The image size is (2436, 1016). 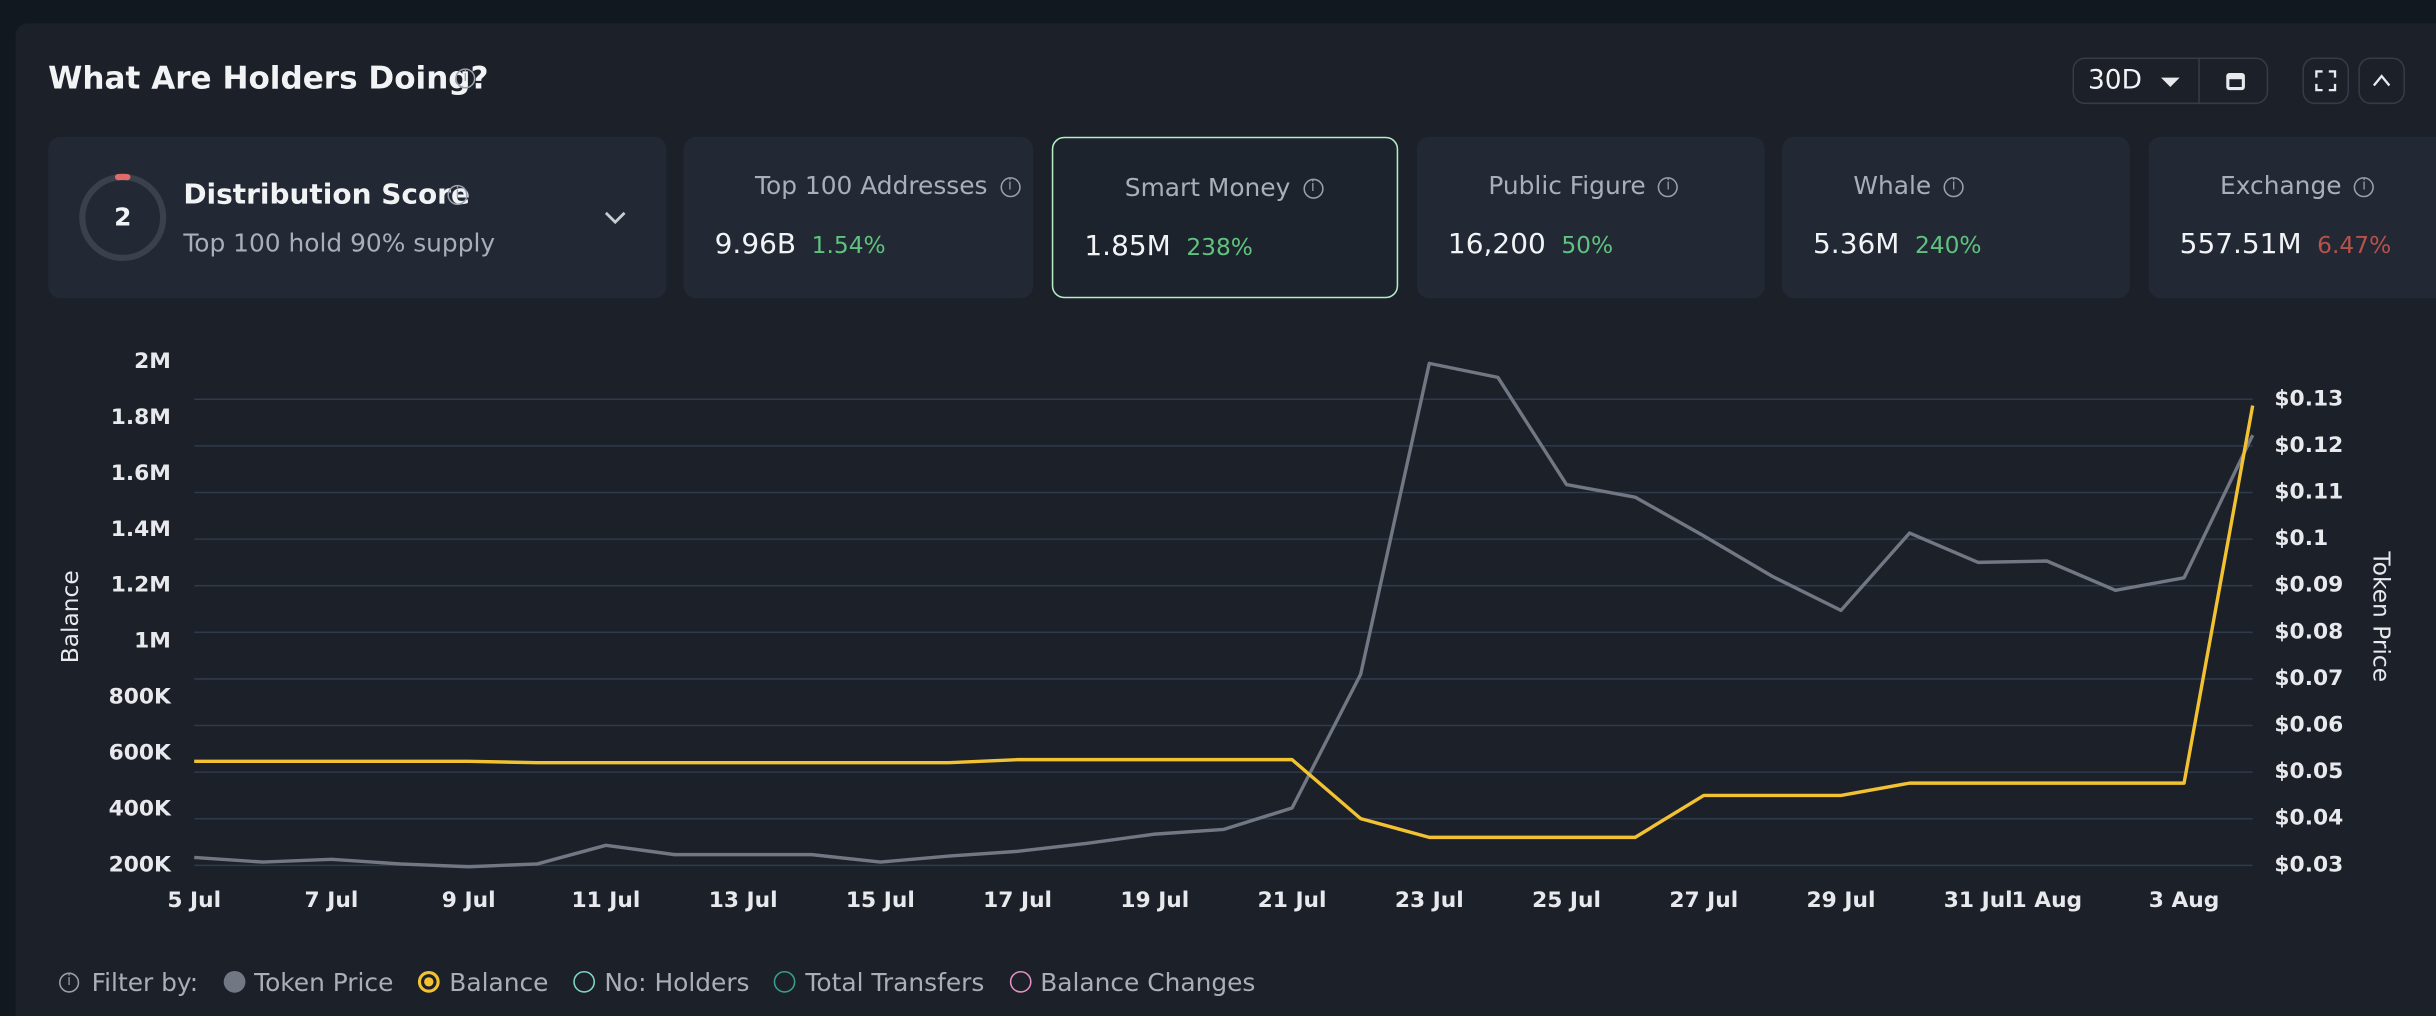 What do you see at coordinates (499, 982) in the screenshot?
I see `legend-label: Balance` at bounding box center [499, 982].